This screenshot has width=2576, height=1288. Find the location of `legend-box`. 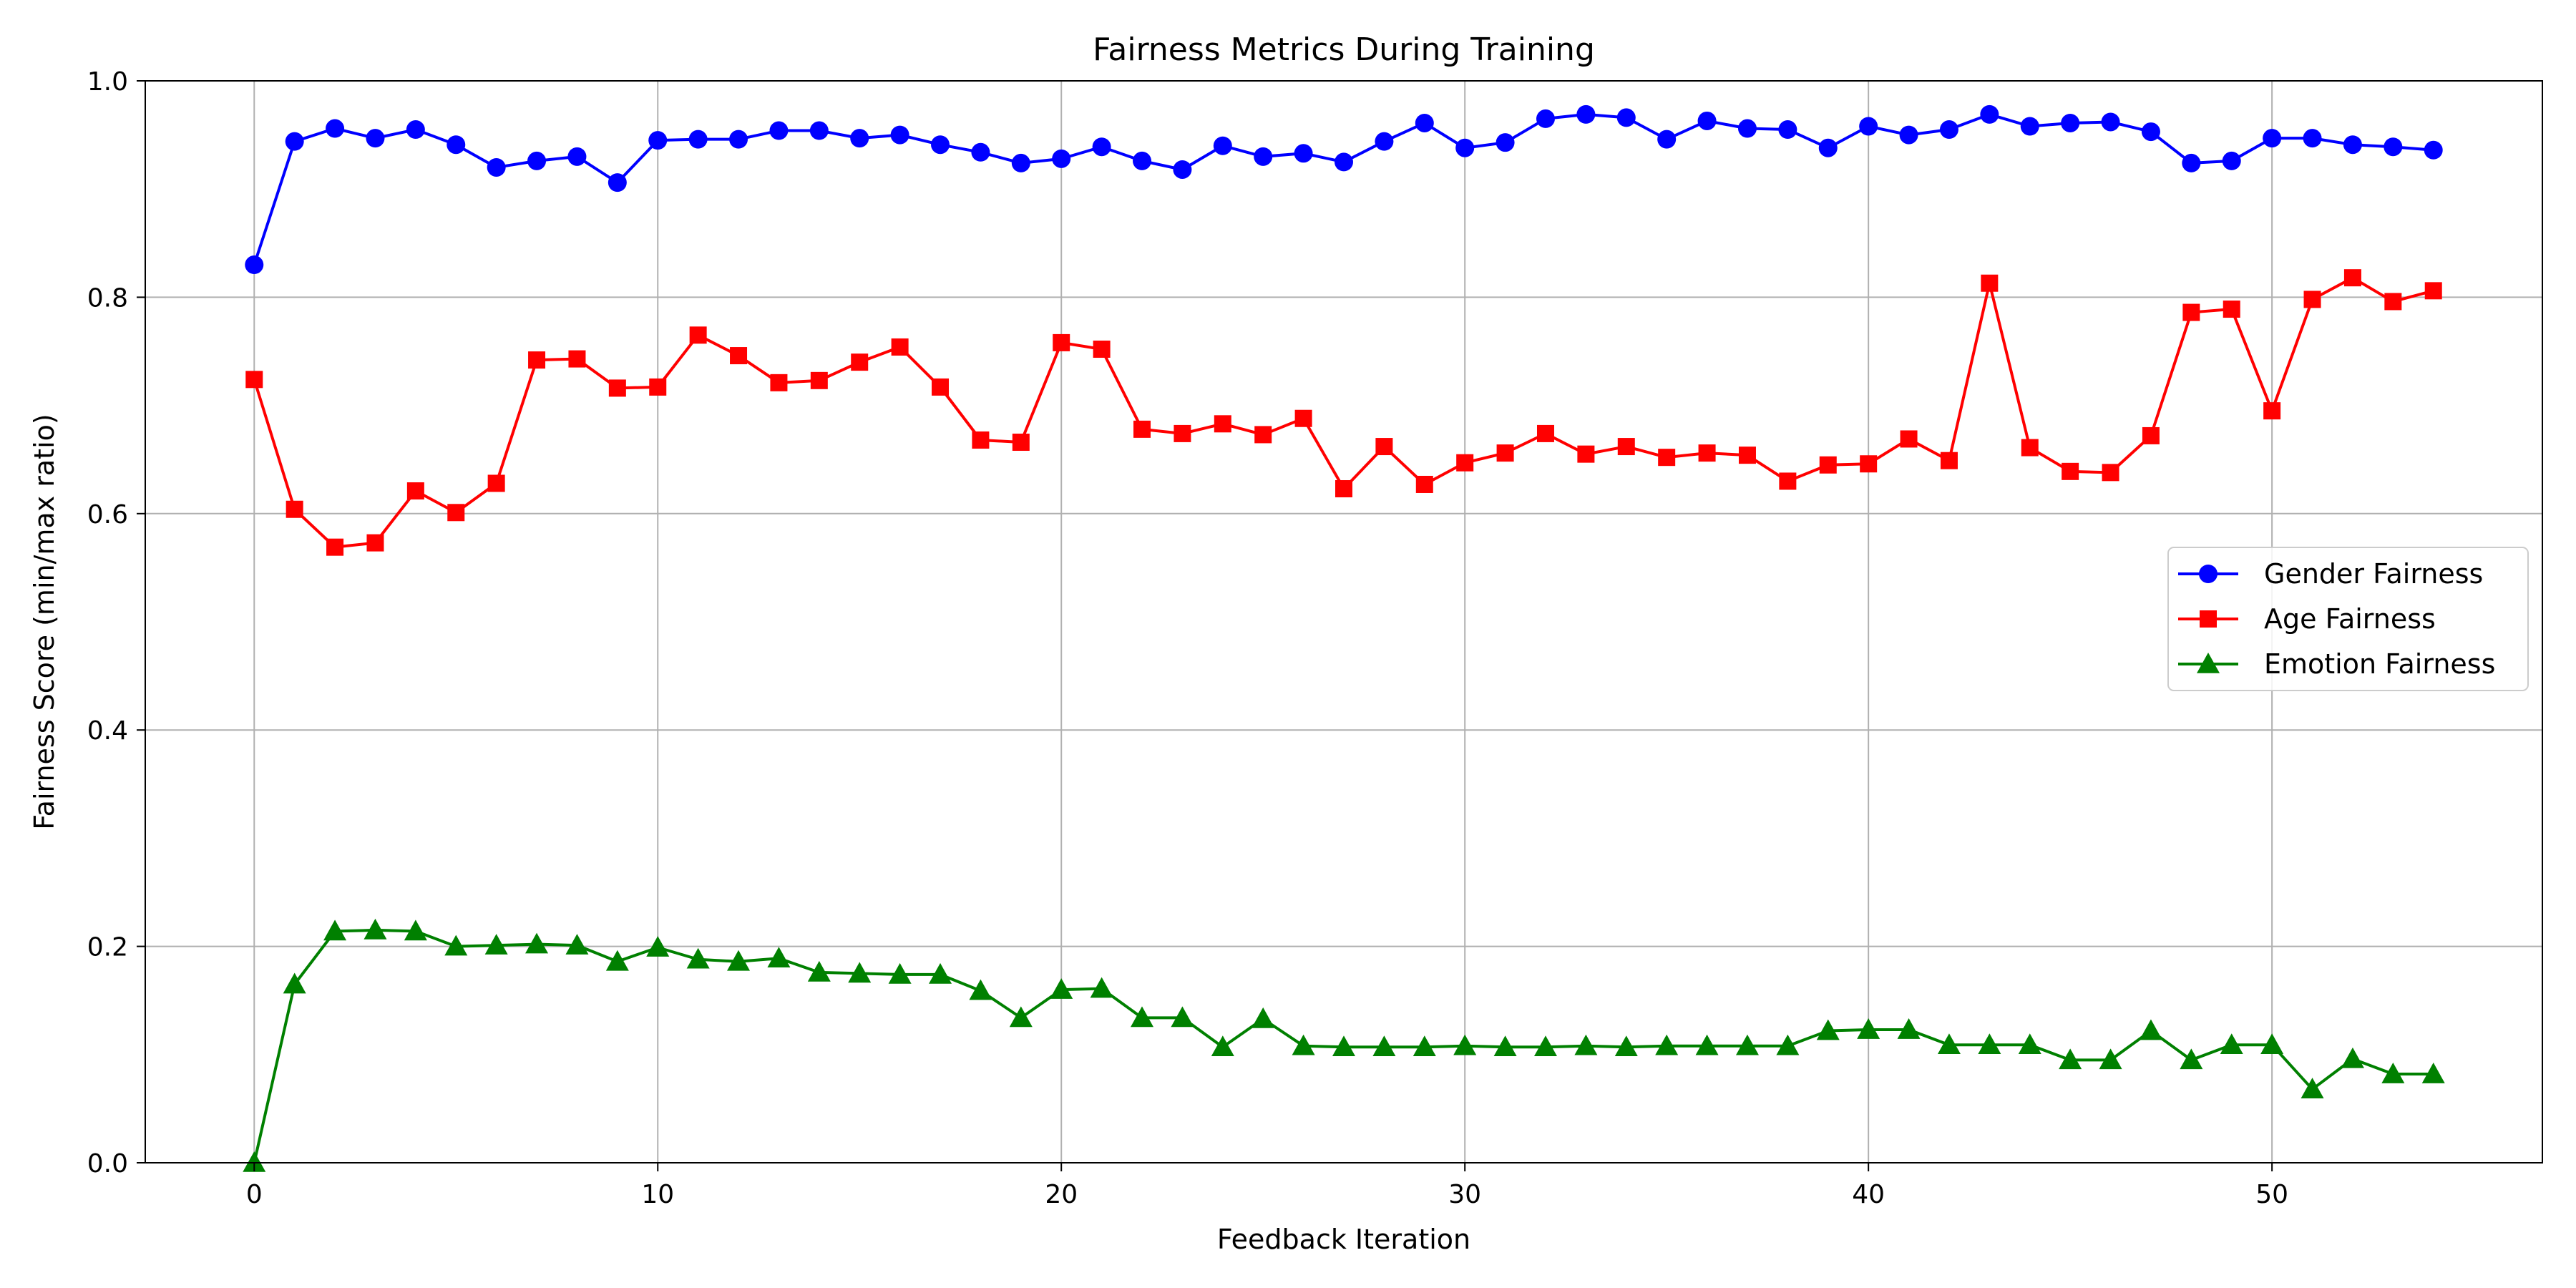

legend-box is located at coordinates (2348, 619).